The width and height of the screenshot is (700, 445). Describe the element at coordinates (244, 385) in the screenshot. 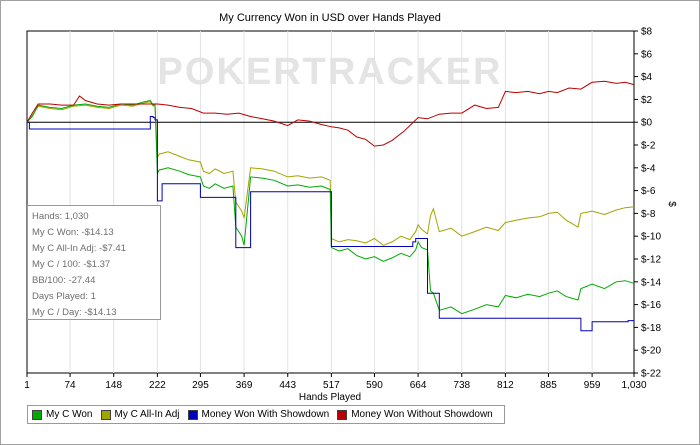

I see `x-tick-label: 369` at that location.